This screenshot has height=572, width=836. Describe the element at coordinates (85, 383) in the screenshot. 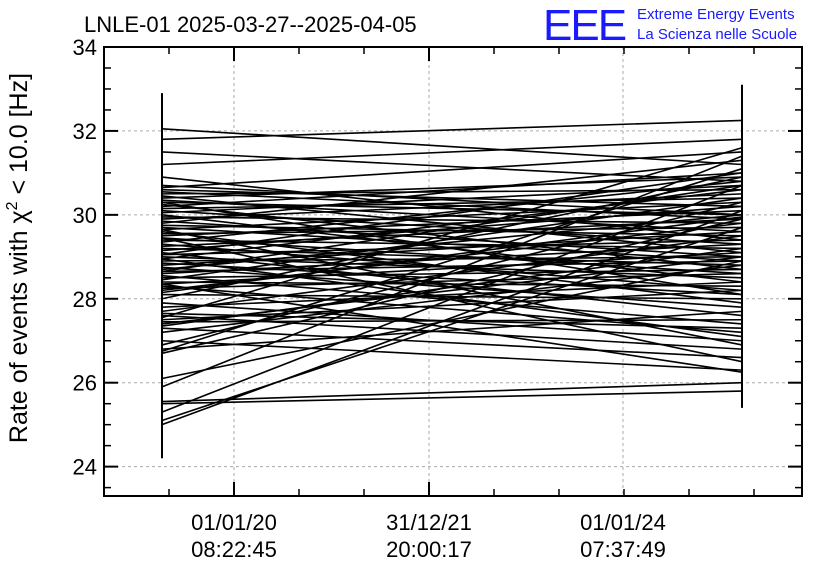

I see `y-tick-label: 26` at that location.